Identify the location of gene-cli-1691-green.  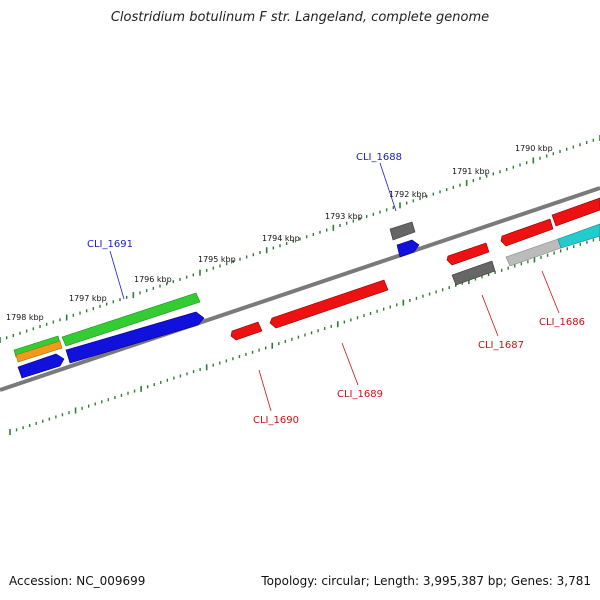
(131, 319).